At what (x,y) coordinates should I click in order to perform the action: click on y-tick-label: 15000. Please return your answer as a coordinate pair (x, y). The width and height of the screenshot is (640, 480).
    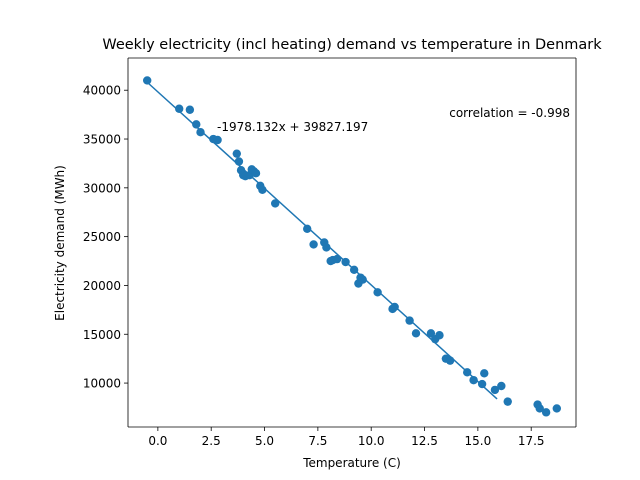
    Looking at the image, I should click on (102, 335).